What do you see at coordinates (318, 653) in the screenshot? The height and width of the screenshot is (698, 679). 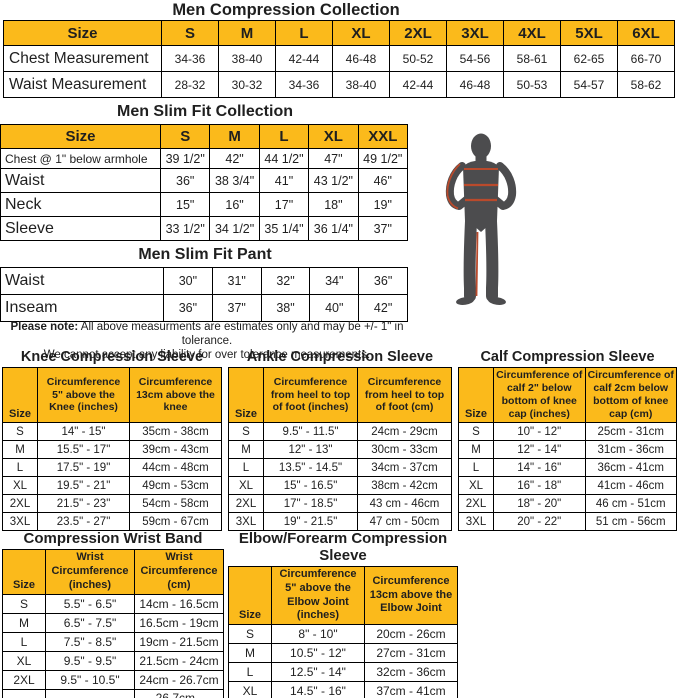 I see `table-cell: 10.5" - 12"` at bounding box center [318, 653].